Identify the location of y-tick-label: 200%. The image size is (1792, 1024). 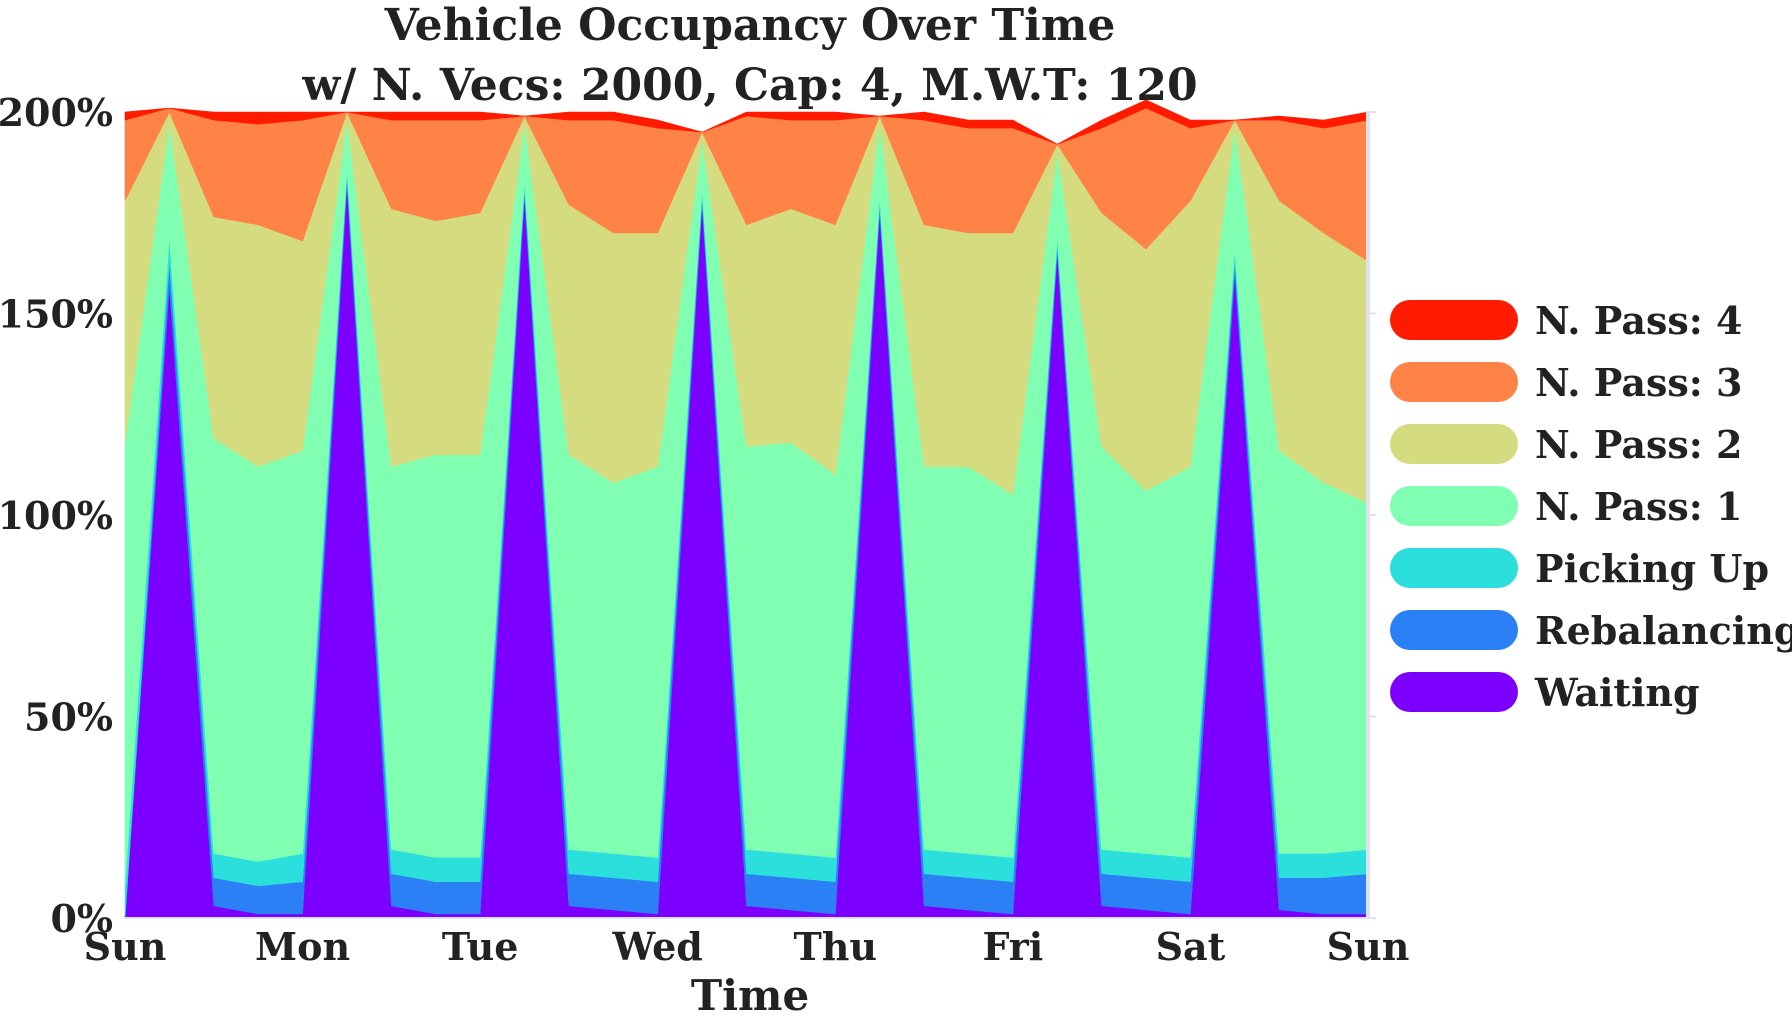
(56, 112).